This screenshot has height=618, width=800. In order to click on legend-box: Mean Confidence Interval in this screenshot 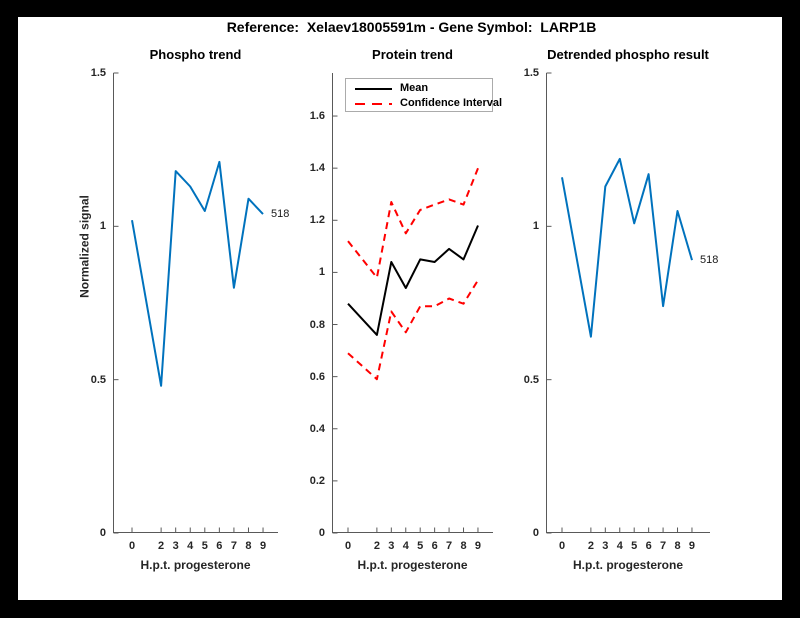, I will do `click(423, 95)`.